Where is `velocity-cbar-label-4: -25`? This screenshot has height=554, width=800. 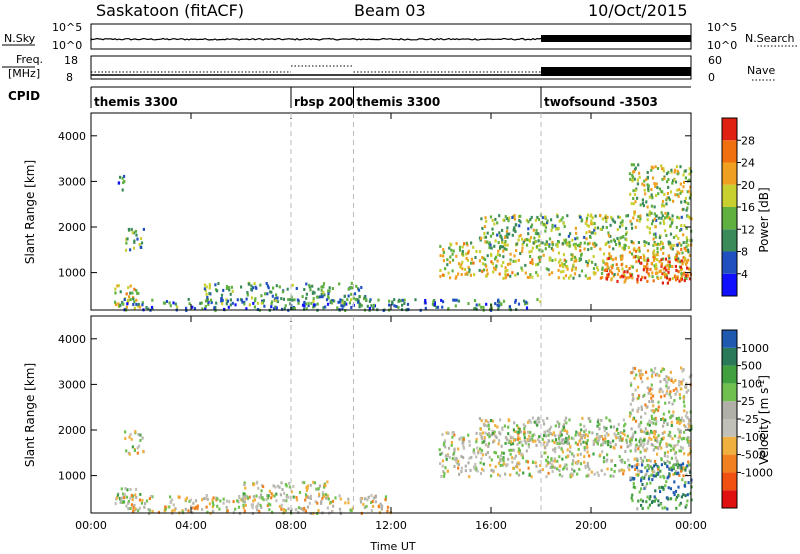
velocity-cbar-label-4: -25 is located at coordinates (750, 419).